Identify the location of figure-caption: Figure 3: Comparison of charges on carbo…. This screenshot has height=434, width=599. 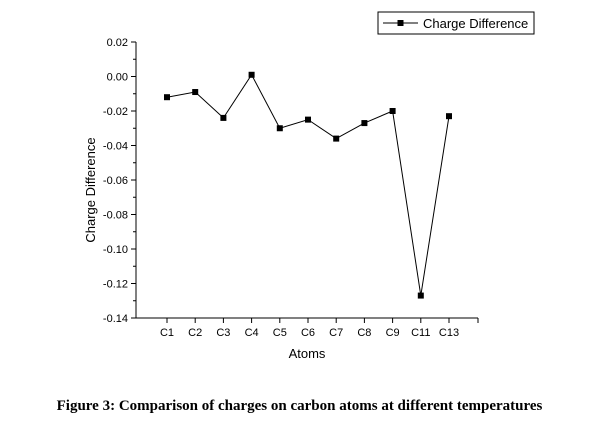
(299, 406).